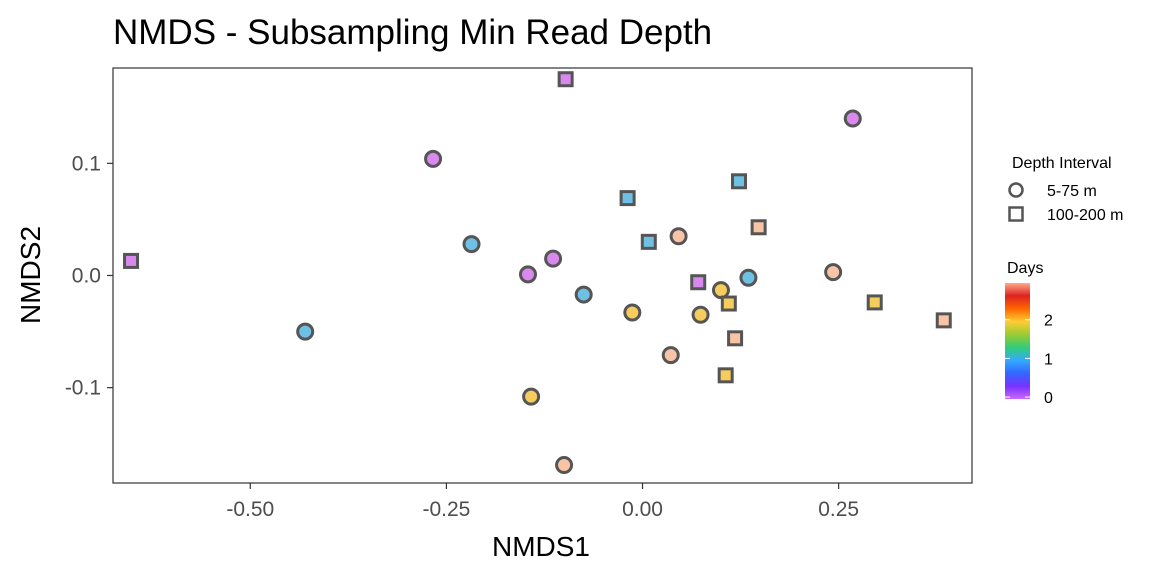  I want to click on days-colorbar-ticks: 0 1 2, so click(1029, 360).